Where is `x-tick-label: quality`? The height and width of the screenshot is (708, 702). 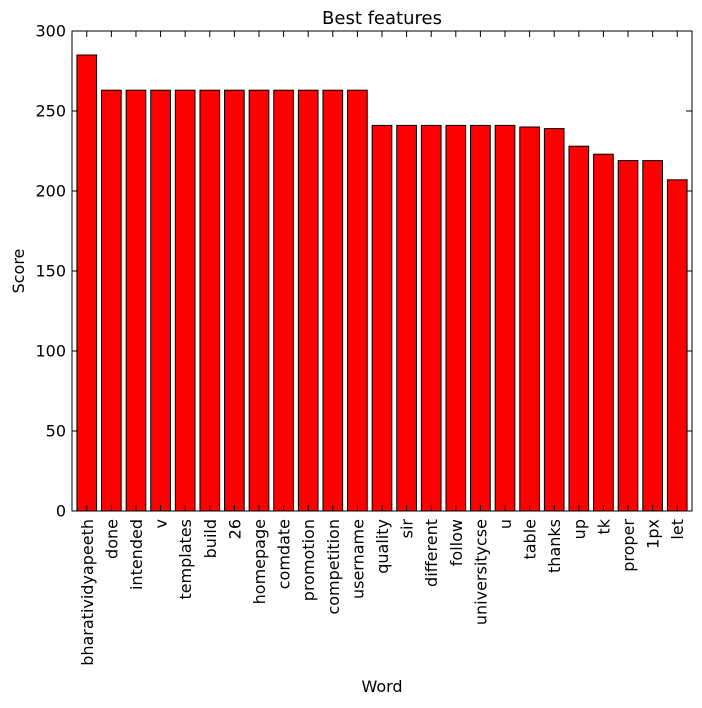 x-tick-label: quality is located at coordinates (382, 546).